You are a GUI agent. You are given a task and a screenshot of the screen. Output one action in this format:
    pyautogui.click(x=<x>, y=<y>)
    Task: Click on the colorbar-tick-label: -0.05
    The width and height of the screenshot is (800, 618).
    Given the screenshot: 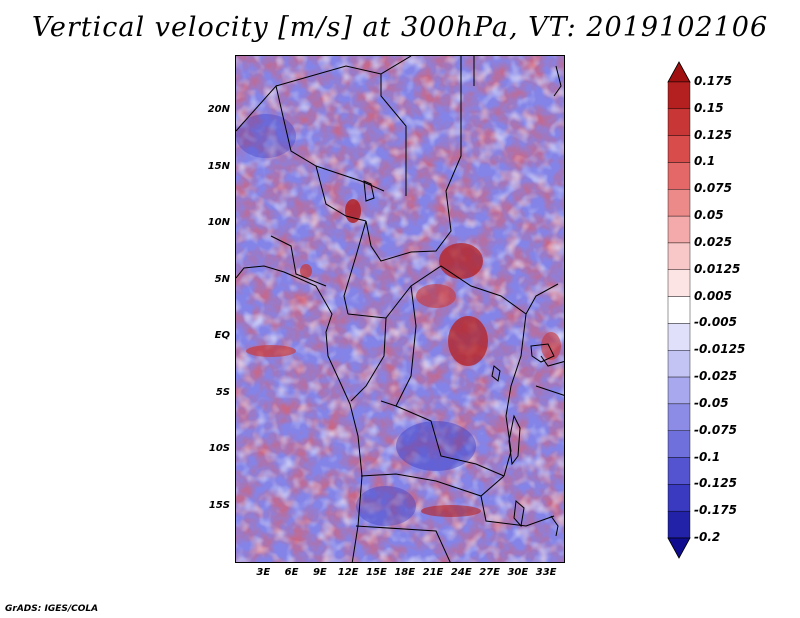 What is the action you would take?
    pyautogui.click(x=711, y=402)
    